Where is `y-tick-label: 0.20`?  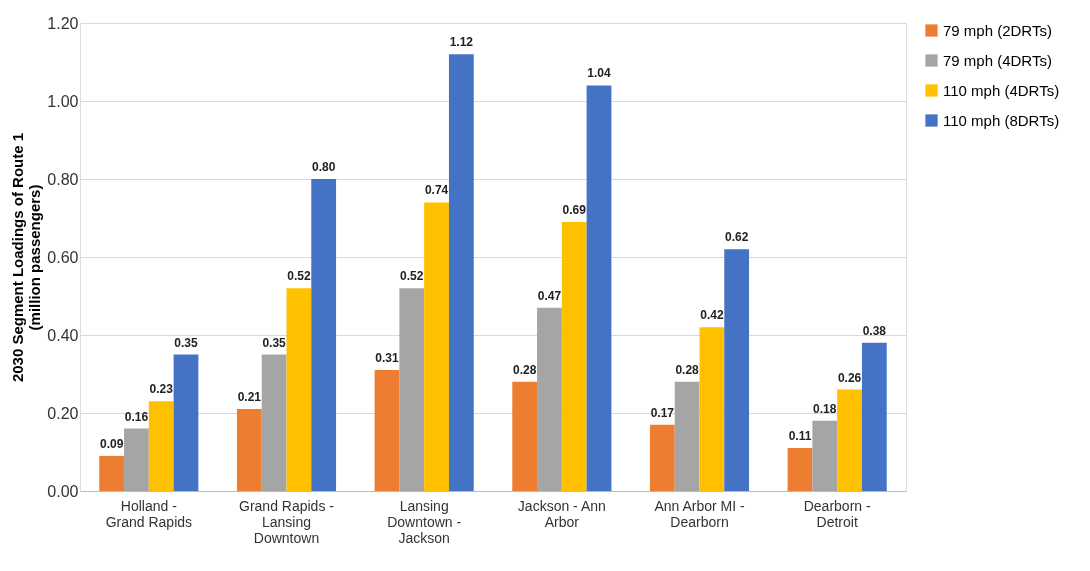 y-tick-label: 0.20 is located at coordinates (63, 413).